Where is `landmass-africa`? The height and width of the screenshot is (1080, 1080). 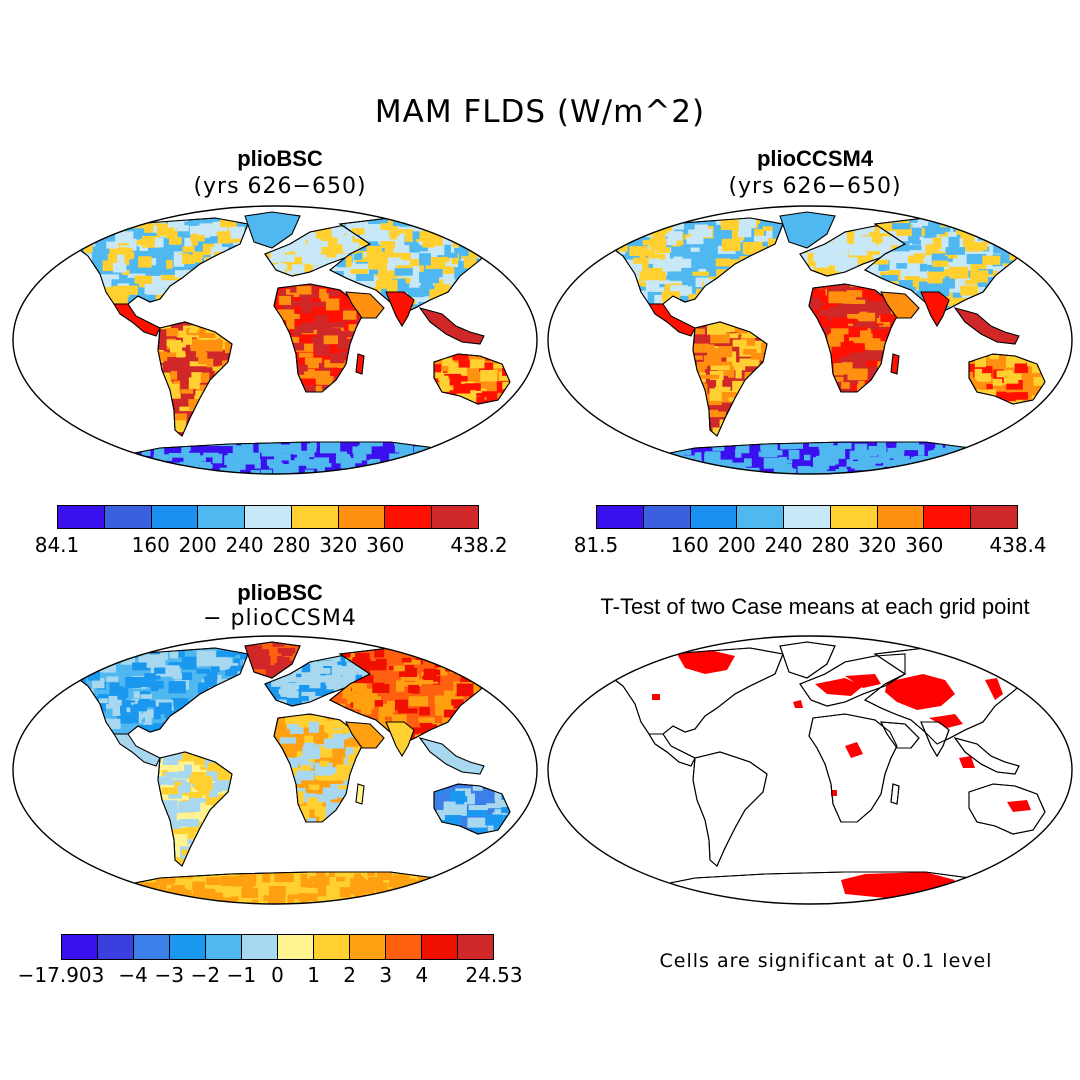 landmass-africa is located at coordinates (853, 768).